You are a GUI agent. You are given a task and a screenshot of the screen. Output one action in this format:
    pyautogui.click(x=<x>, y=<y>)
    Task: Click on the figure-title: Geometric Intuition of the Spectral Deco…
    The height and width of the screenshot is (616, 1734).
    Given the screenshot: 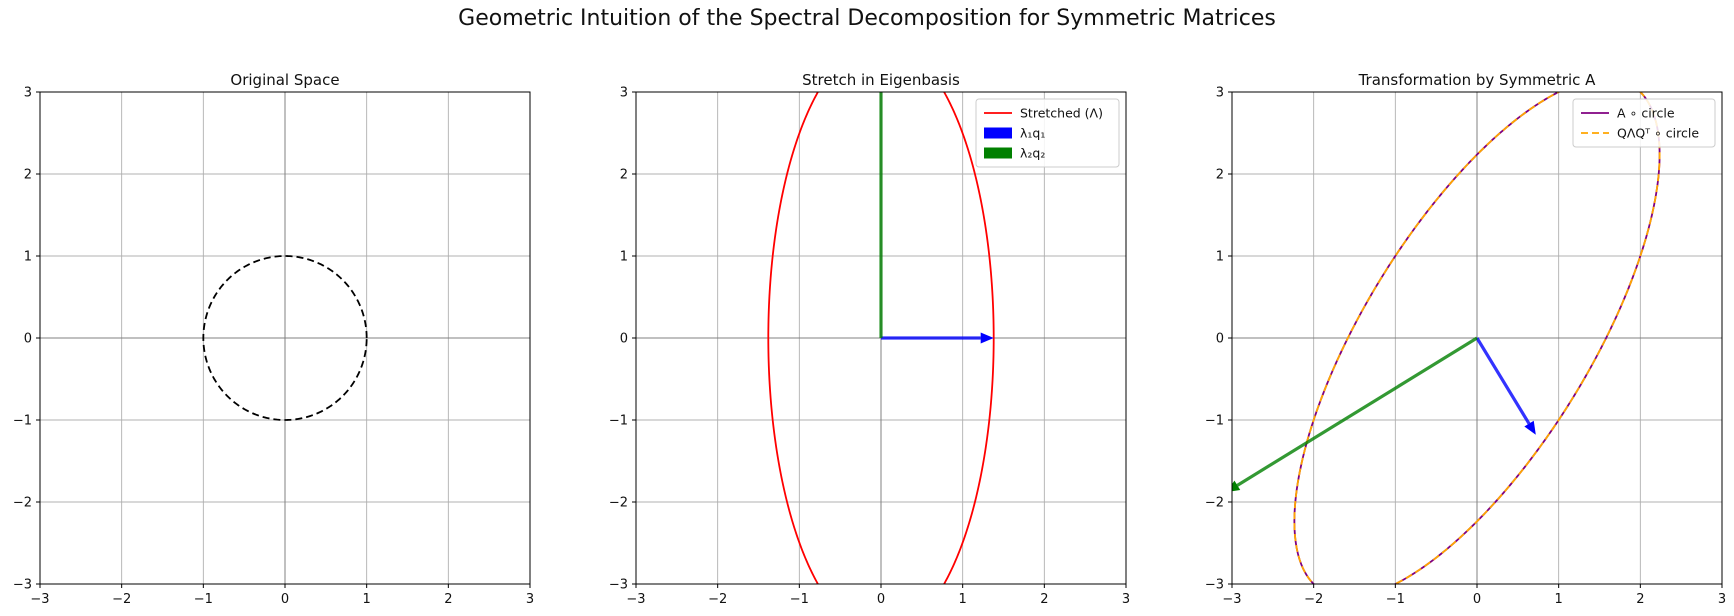 What is the action you would take?
    pyautogui.click(x=867, y=18)
    